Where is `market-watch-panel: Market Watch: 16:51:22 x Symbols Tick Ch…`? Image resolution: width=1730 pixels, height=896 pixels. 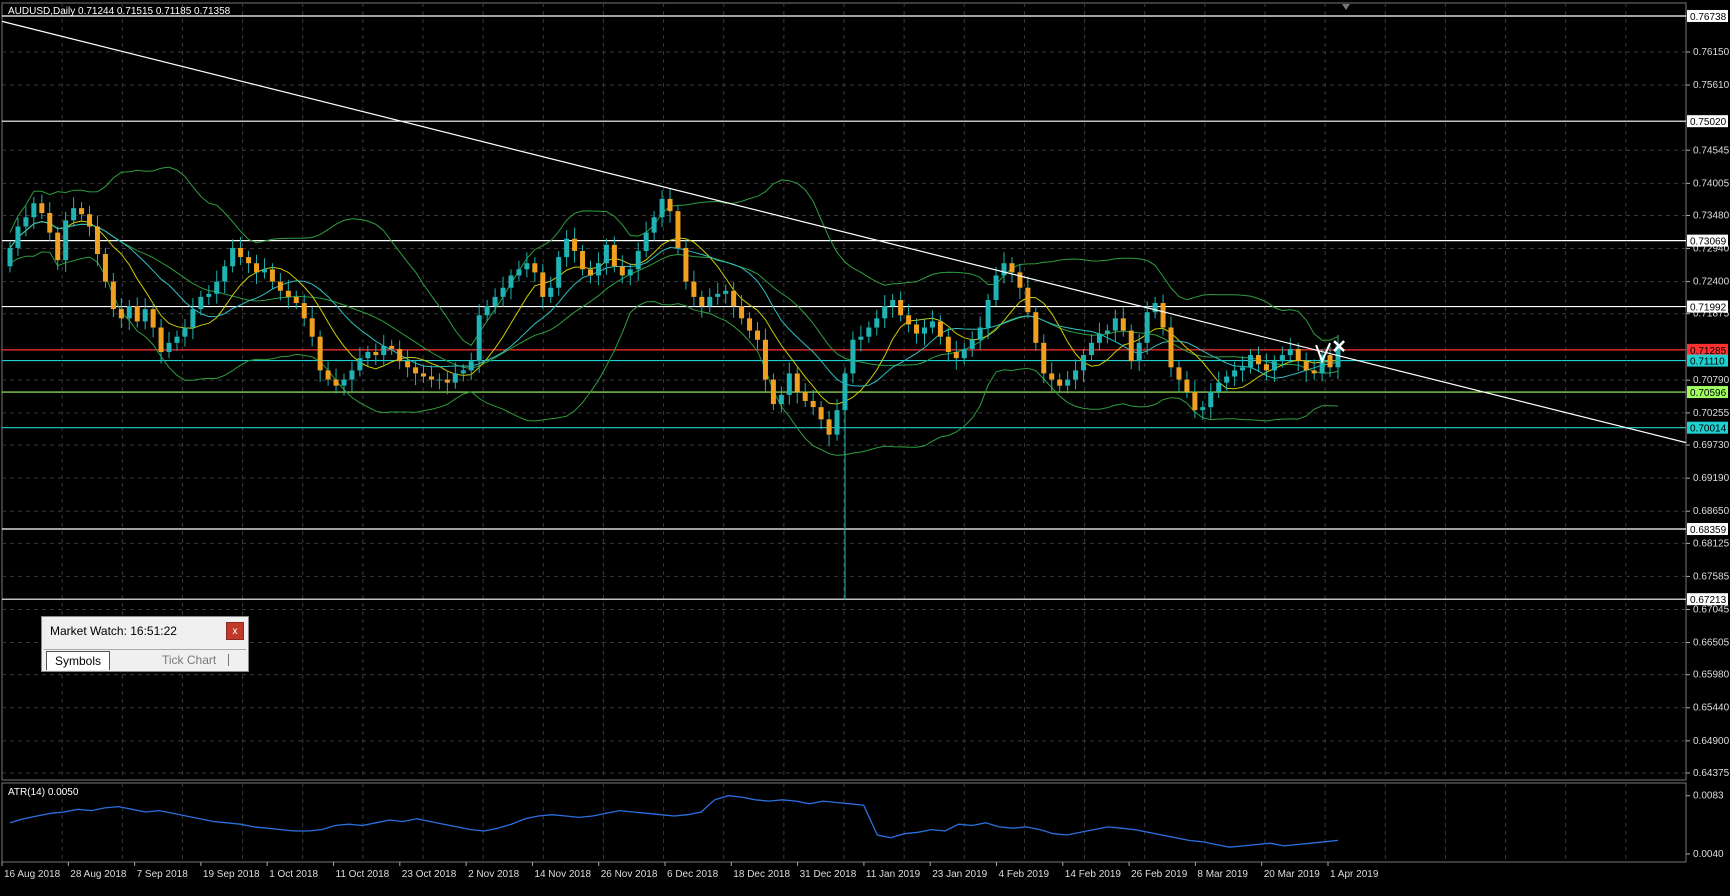
market-watch-panel: Market Watch: 16:51:22 x Symbols Tick Ch… is located at coordinates (145, 644).